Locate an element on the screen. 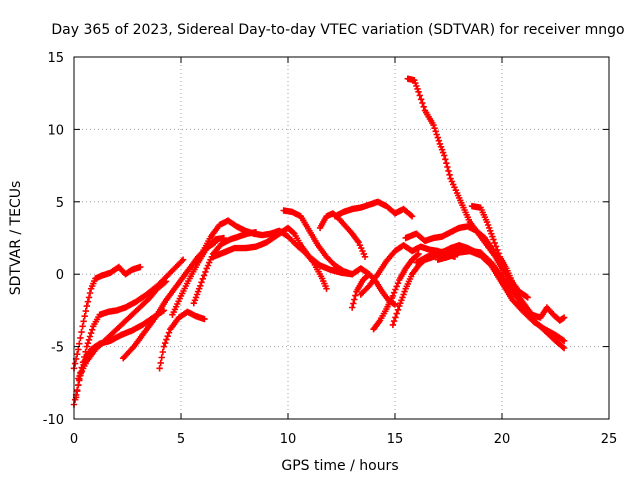  y-tick-label: 10 is located at coordinates (55, 130).